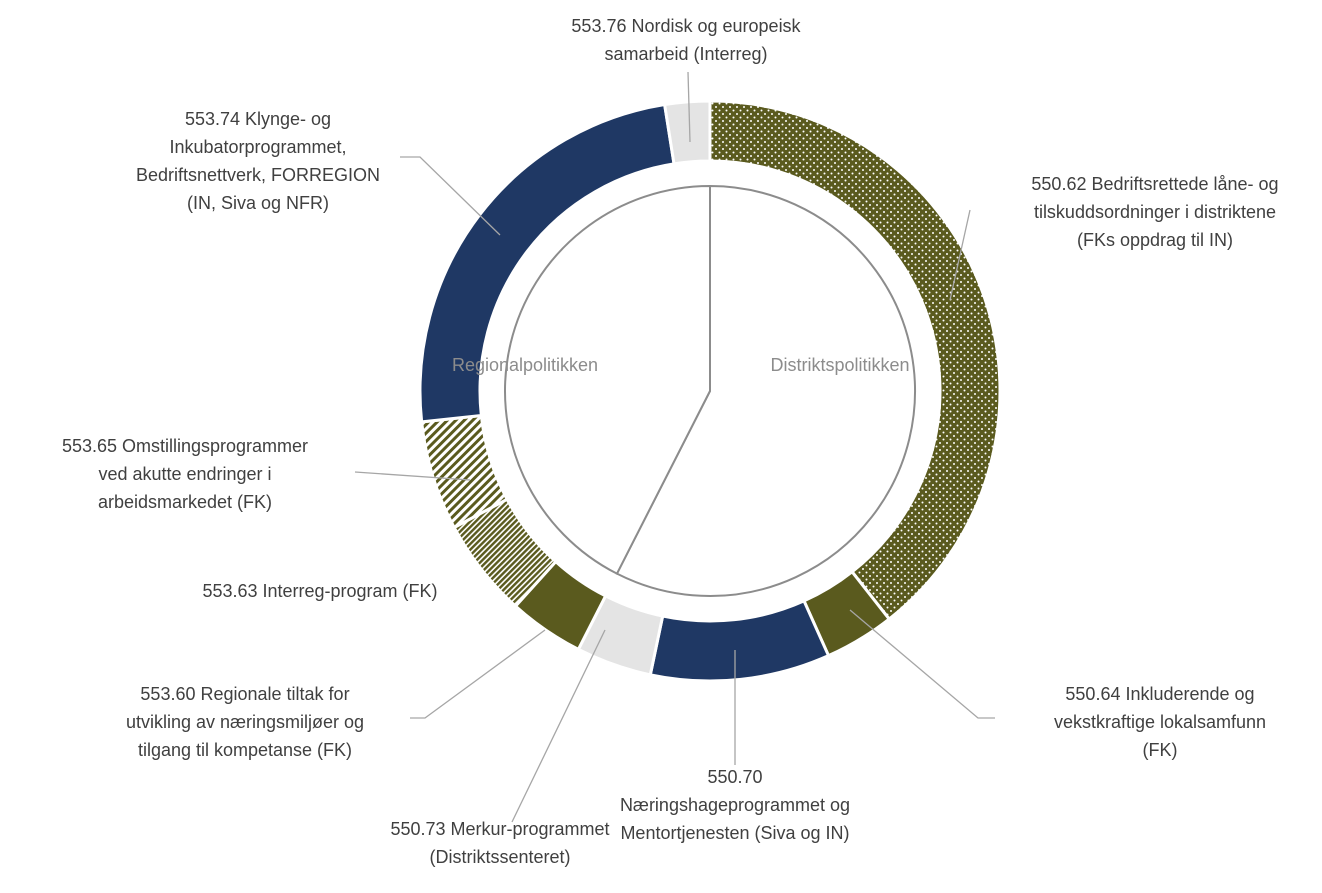 Image resolution: width=1322 pixels, height=893 pixels. What do you see at coordinates (258, 119) in the screenshot?
I see `slice-label-line: 553.74 Klynge- og` at bounding box center [258, 119].